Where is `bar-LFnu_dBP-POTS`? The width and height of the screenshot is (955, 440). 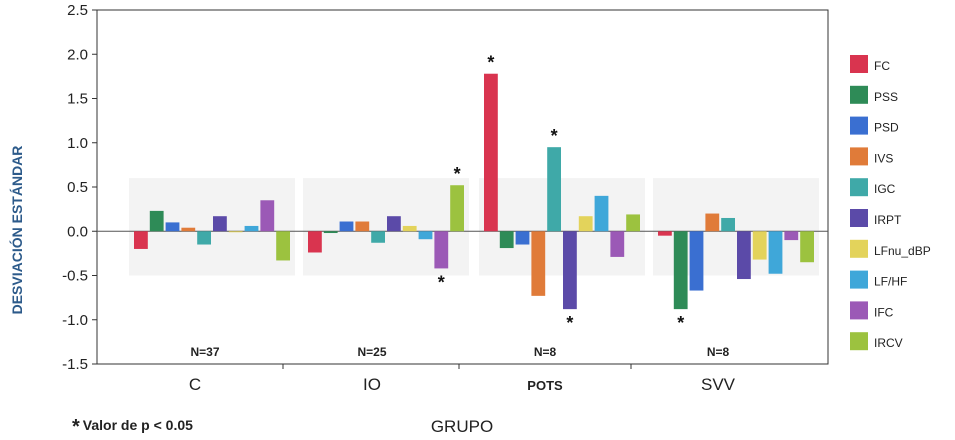
bar-LFnu_dBP-POTS is located at coordinates (585, 224).